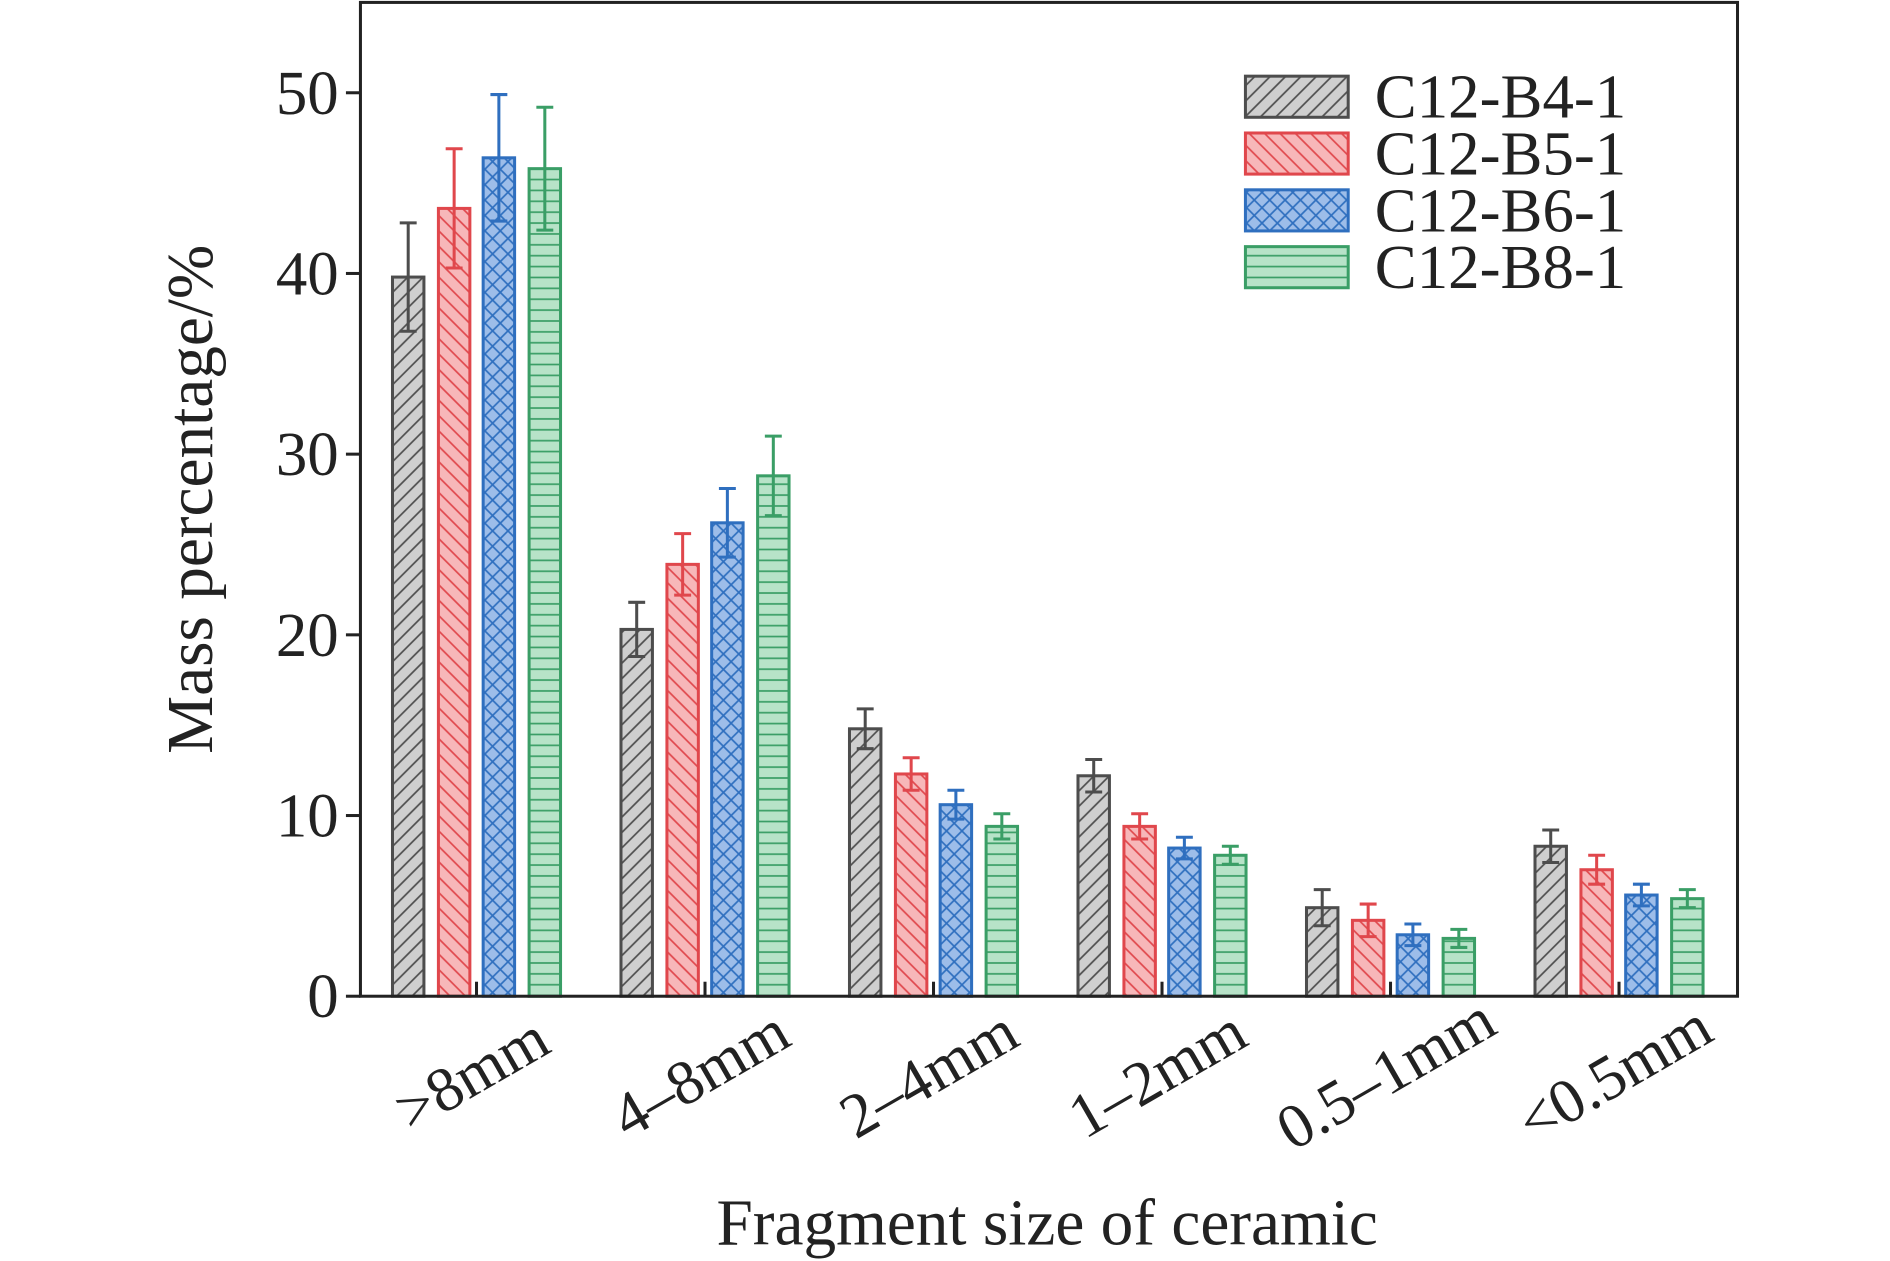  What do you see at coordinates (499, 577) in the screenshot?
I see `bar-c12-b6-1-8mm` at bounding box center [499, 577].